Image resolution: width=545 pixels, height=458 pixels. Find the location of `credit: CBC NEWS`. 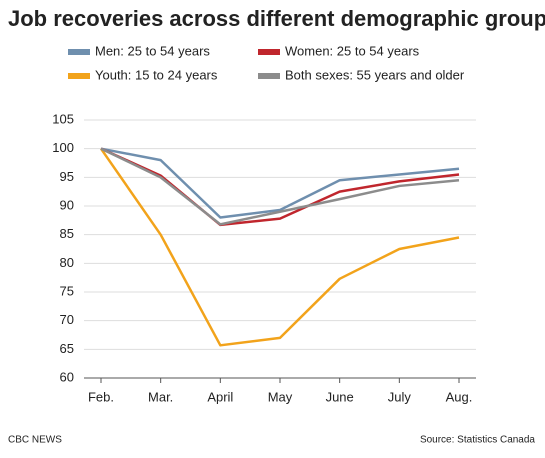

credit: CBC NEWS is located at coordinates (35, 440).